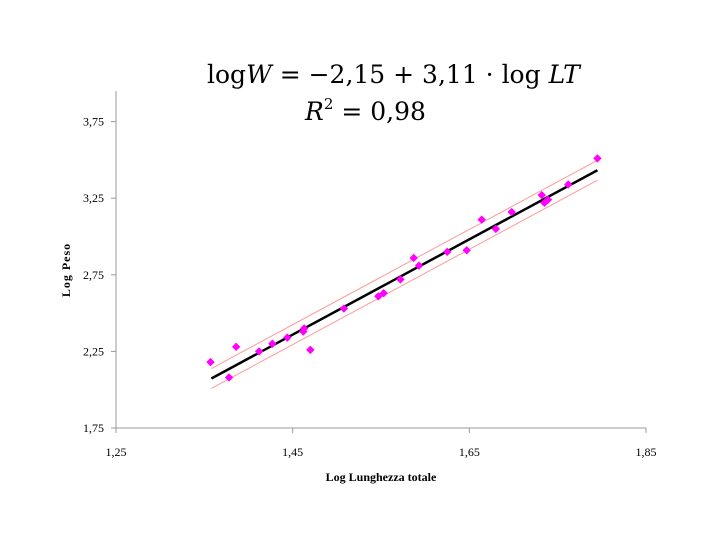  I want to click on y-axis-title: Log Peso, so click(66, 270).